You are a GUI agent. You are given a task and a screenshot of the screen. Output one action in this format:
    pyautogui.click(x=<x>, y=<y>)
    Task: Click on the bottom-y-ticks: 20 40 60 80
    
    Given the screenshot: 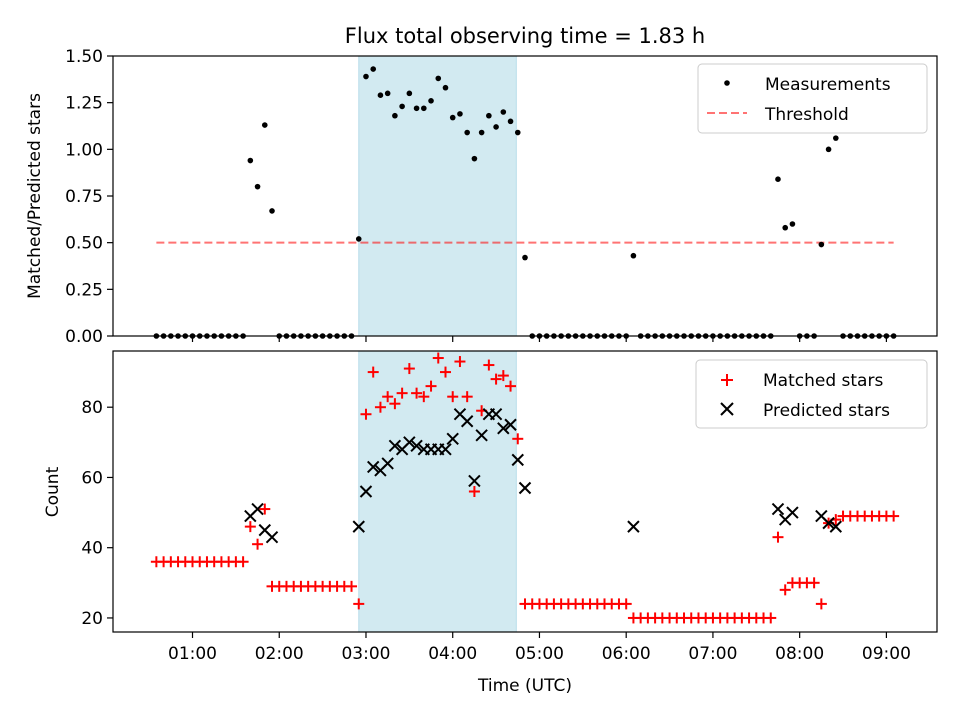 What is the action you would take?
    pyautogui.click(x=97, y=513)
    